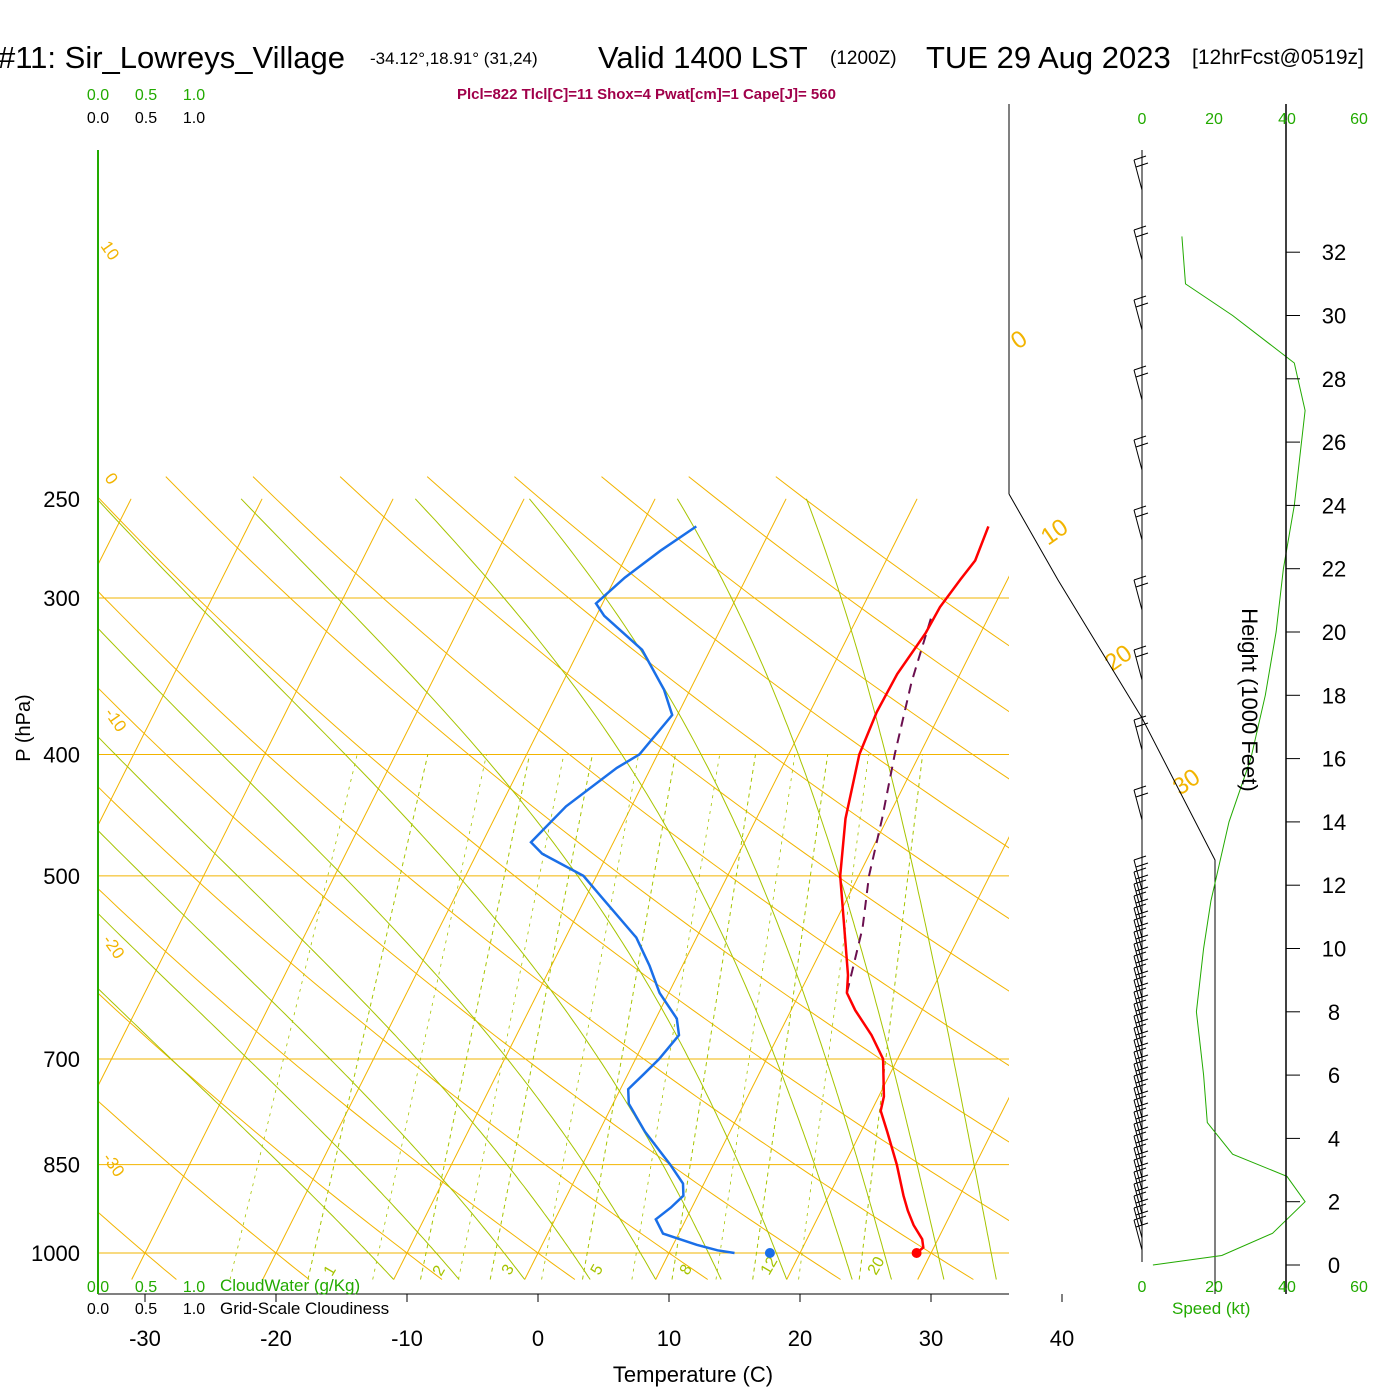 The image size is (1400, 1400). Describe the element at coordinates (1359, 119) in the screenshot. I see `speed-tick-label: 60` at that location.